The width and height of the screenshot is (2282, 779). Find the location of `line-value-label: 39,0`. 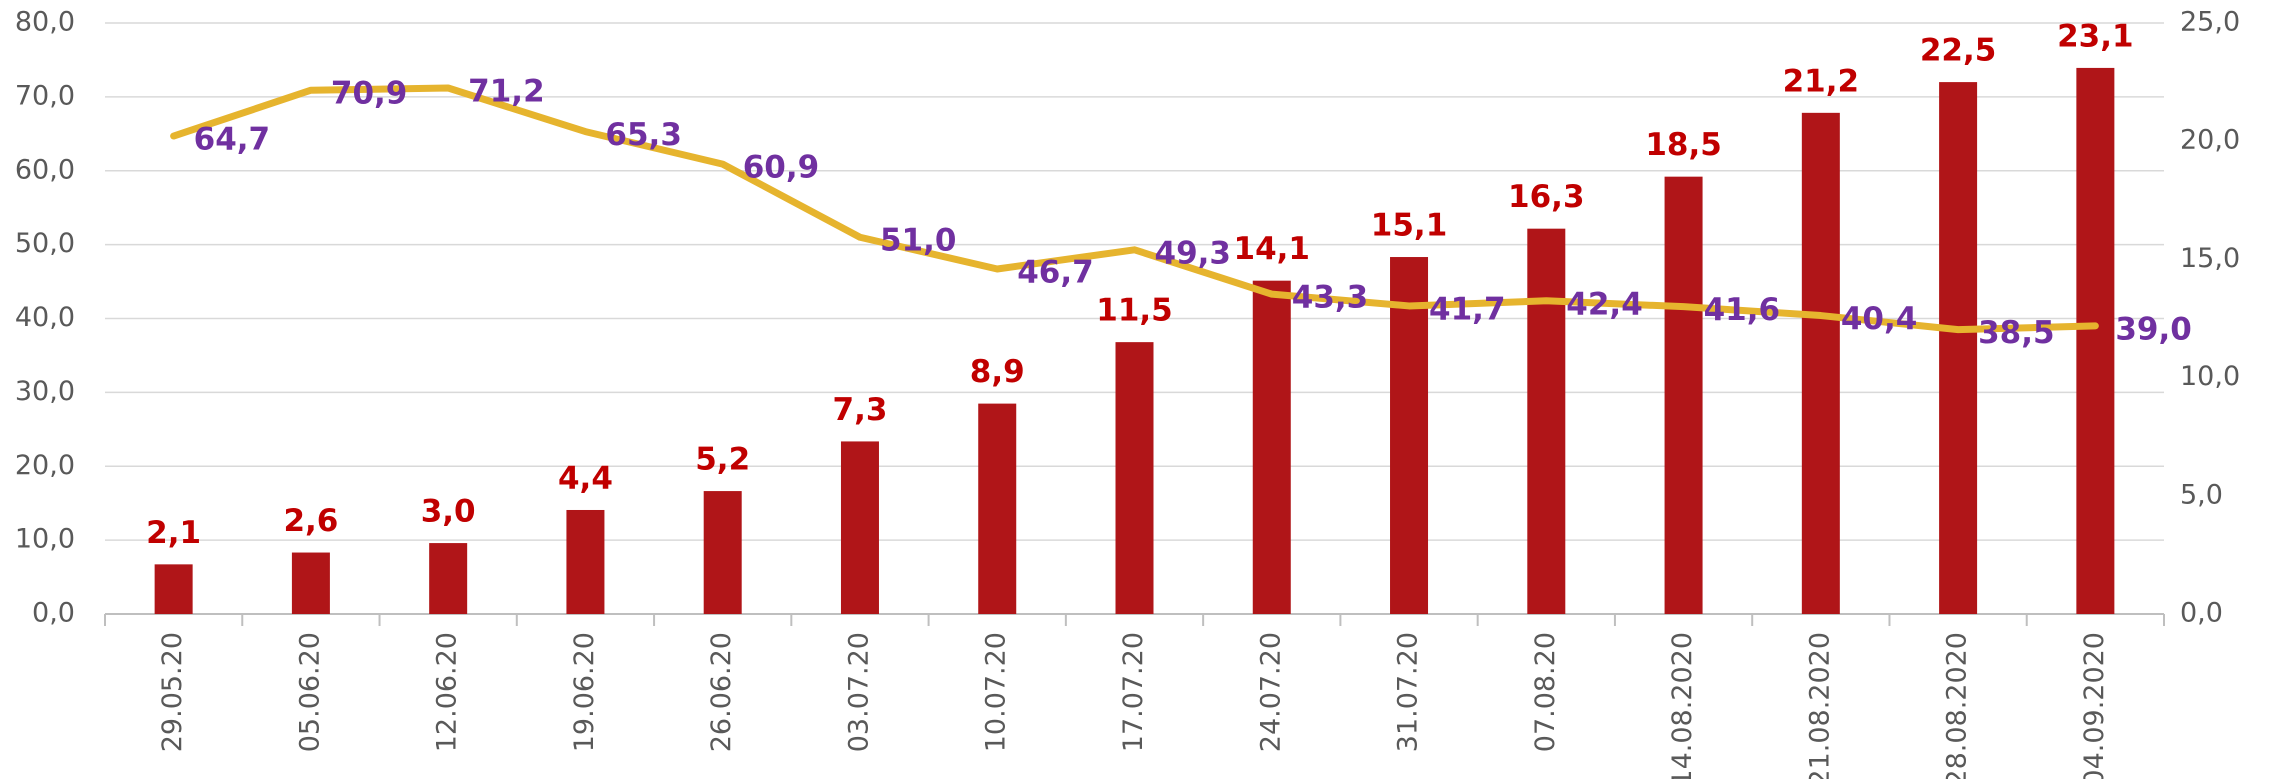

line-value-label: 39,0 is located at coordinates (2153, 329).